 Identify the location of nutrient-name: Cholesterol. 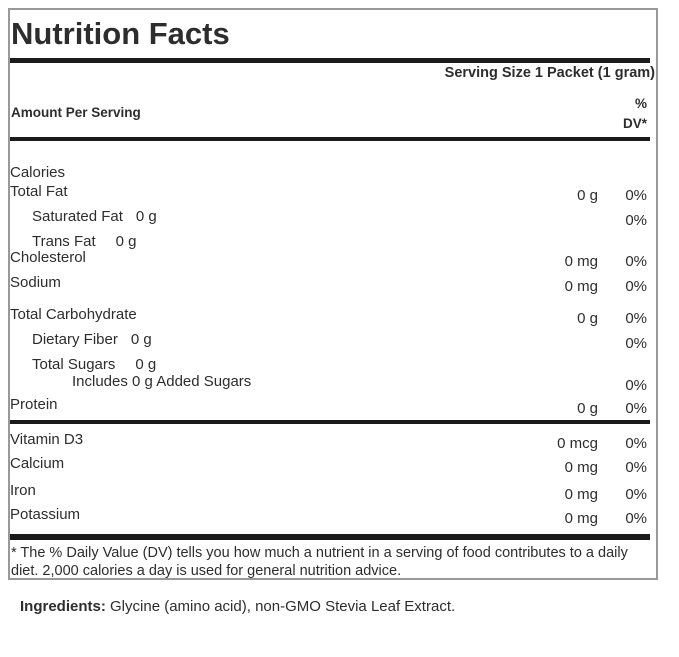
(48, 257).